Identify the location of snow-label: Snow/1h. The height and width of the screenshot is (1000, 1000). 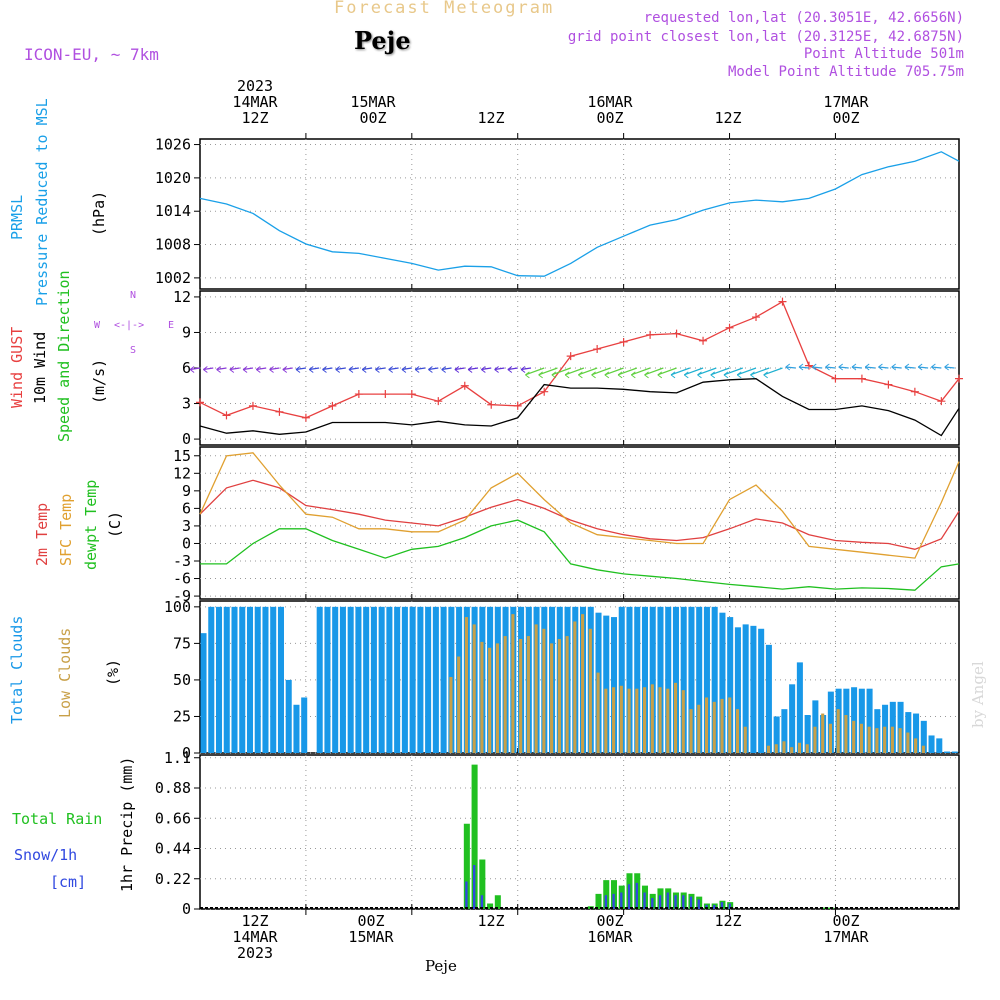
(46, 855).